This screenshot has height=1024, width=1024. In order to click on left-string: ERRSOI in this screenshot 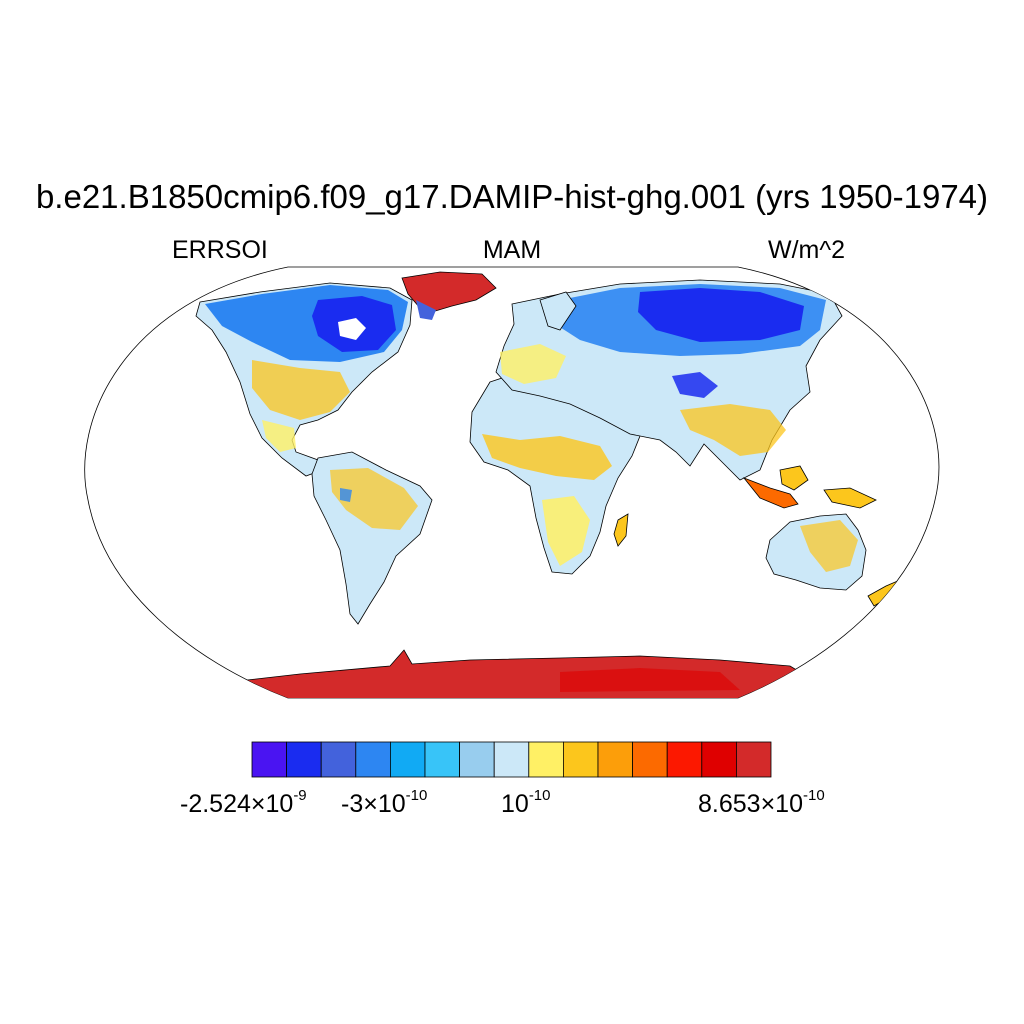, I will do `click(220, 250)`.